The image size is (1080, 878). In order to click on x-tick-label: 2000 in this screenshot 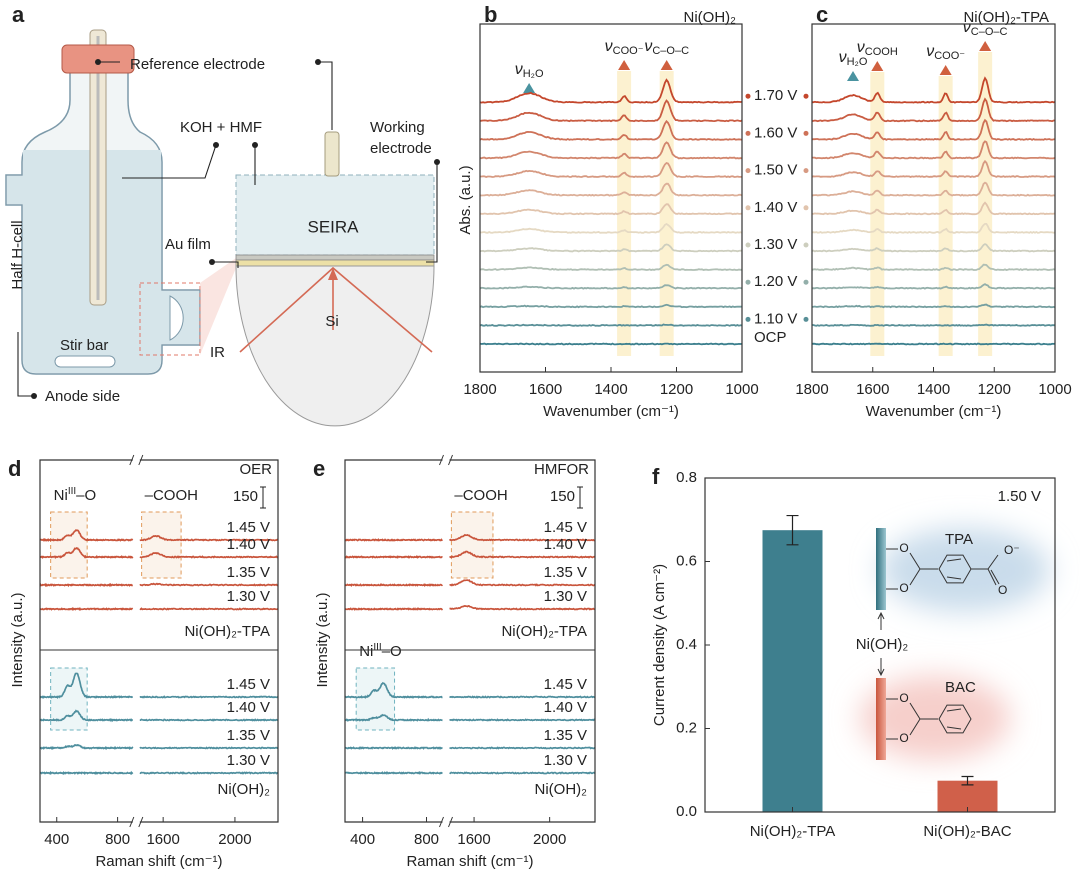, I will do `click(549, 839)`.